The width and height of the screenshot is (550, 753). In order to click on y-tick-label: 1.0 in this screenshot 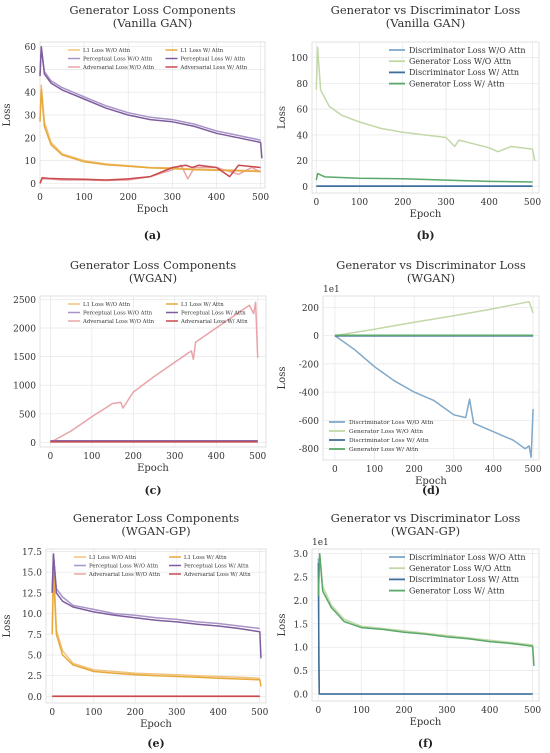, I will do `click(301, 649)`.